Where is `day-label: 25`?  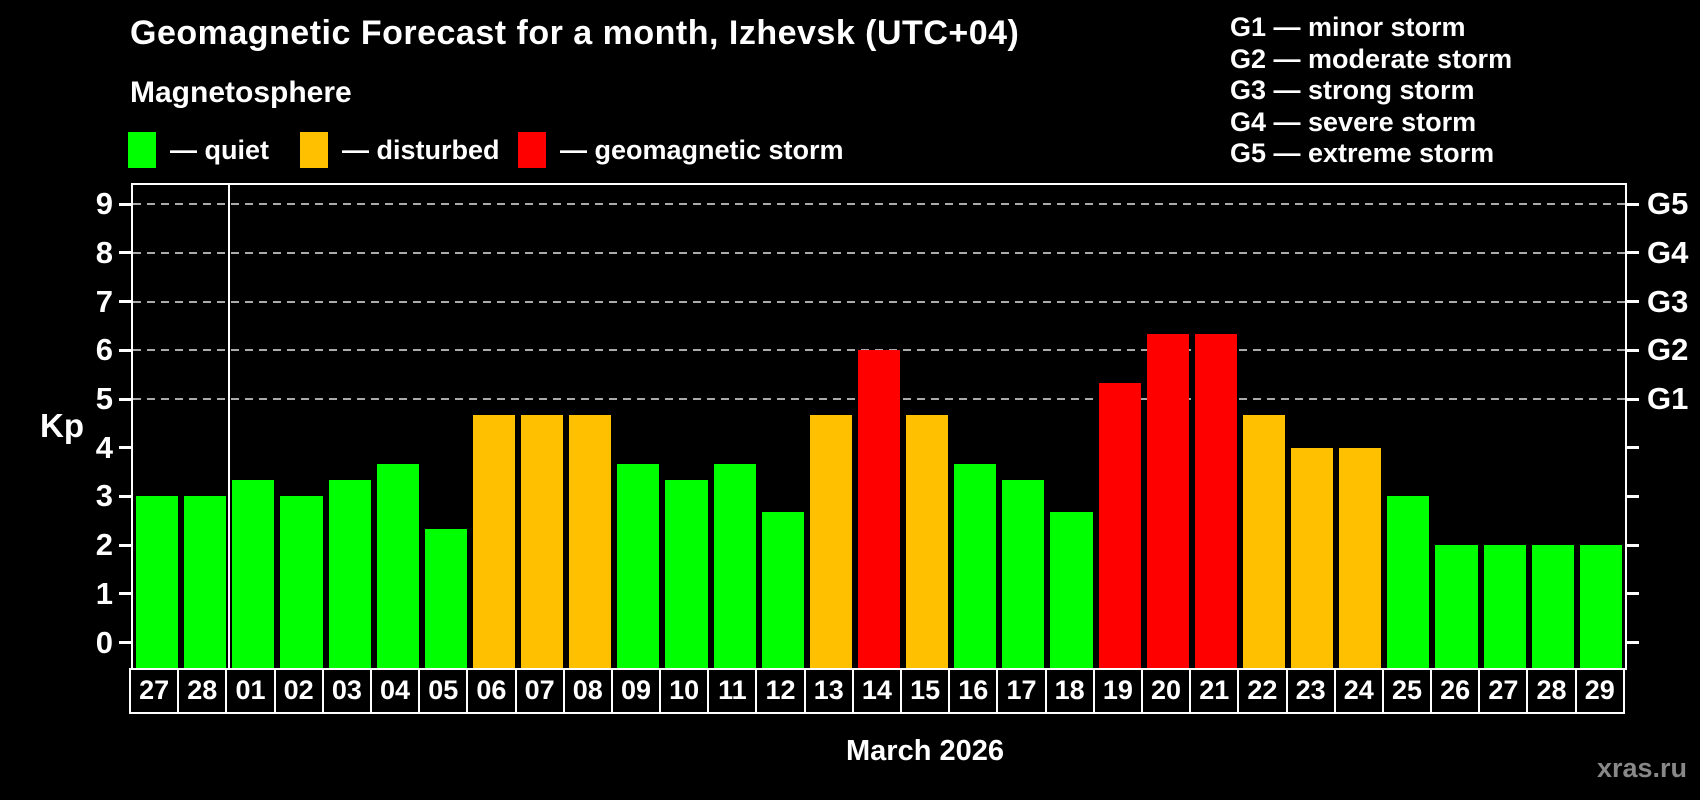 day-label: 25 is located at coordinates (1408, 691).